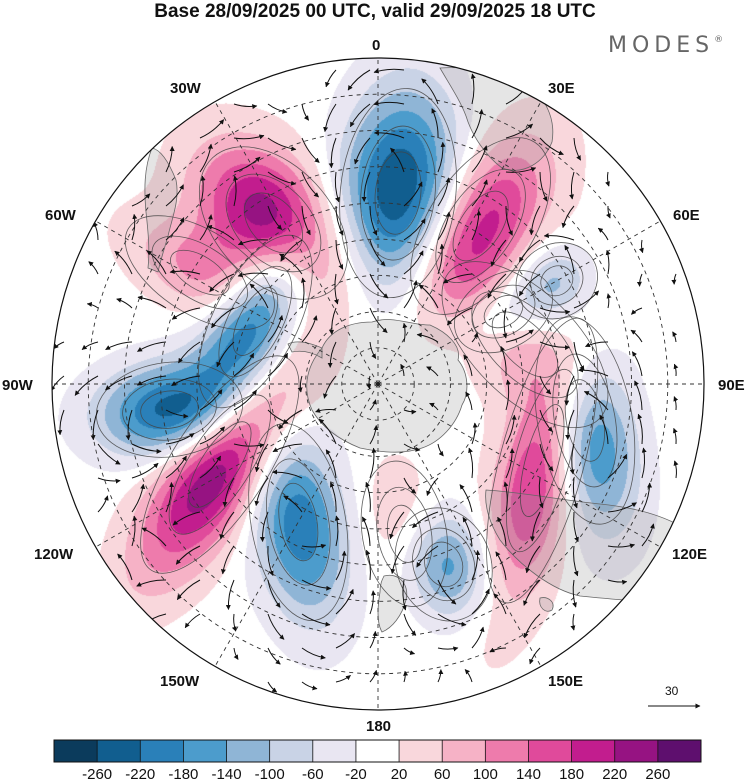  Describe the element at coordinates (686, 215) in the screenshot. I see `lon-label-60e: 60E` at that location.